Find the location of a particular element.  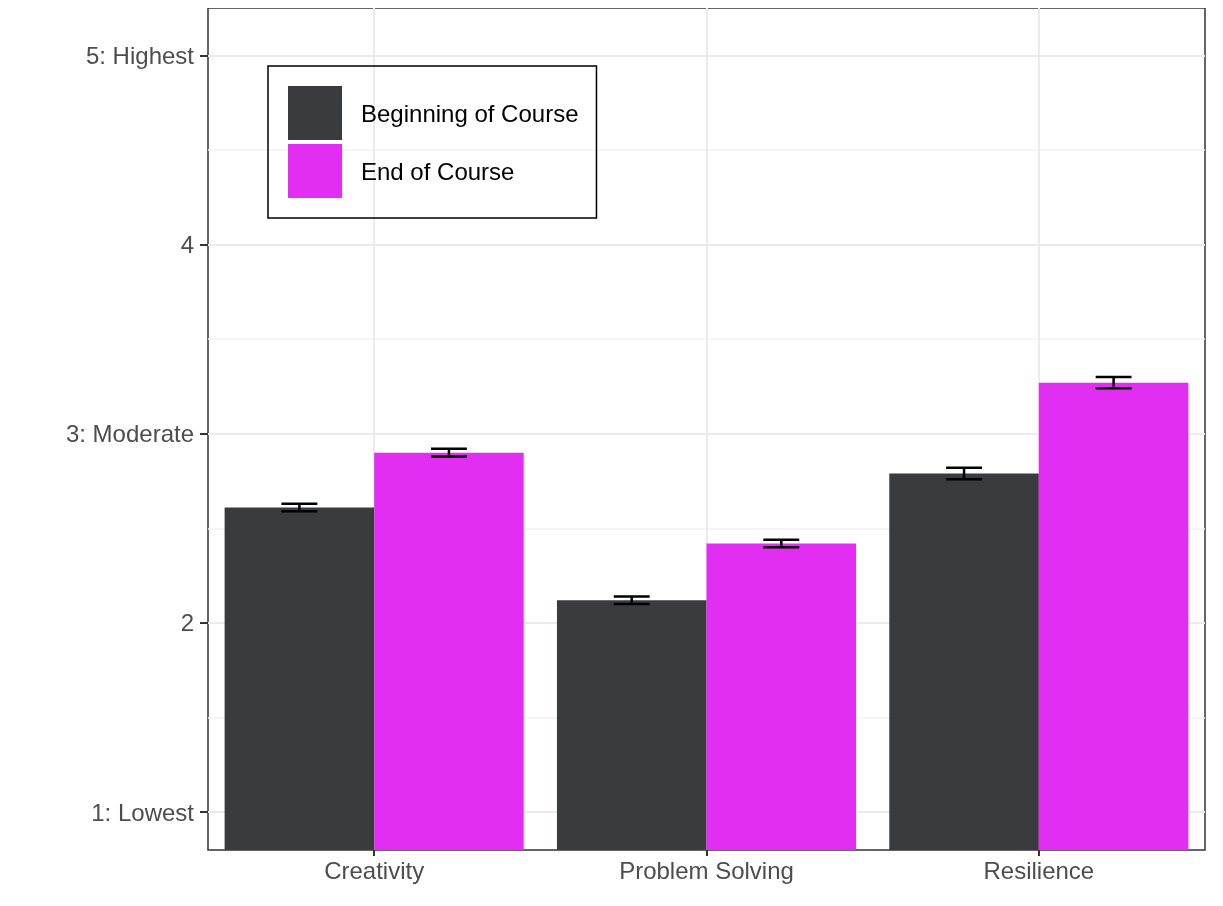

x-tick-label: Creativity is located at coordinates (374, 870).